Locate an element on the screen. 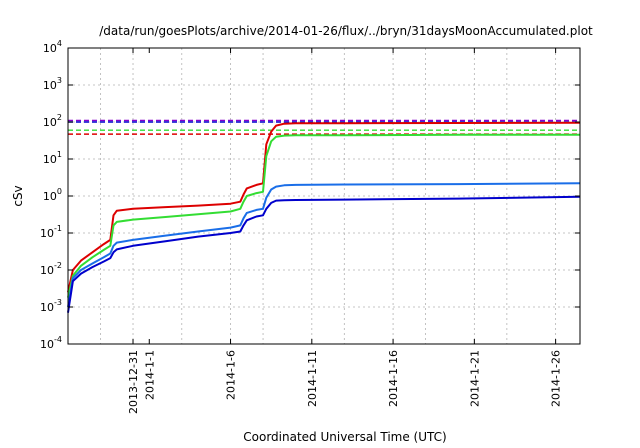 This screenshot has width=640, height=448. y-tick-label: 10¹ is located at coordinates (52, 158).